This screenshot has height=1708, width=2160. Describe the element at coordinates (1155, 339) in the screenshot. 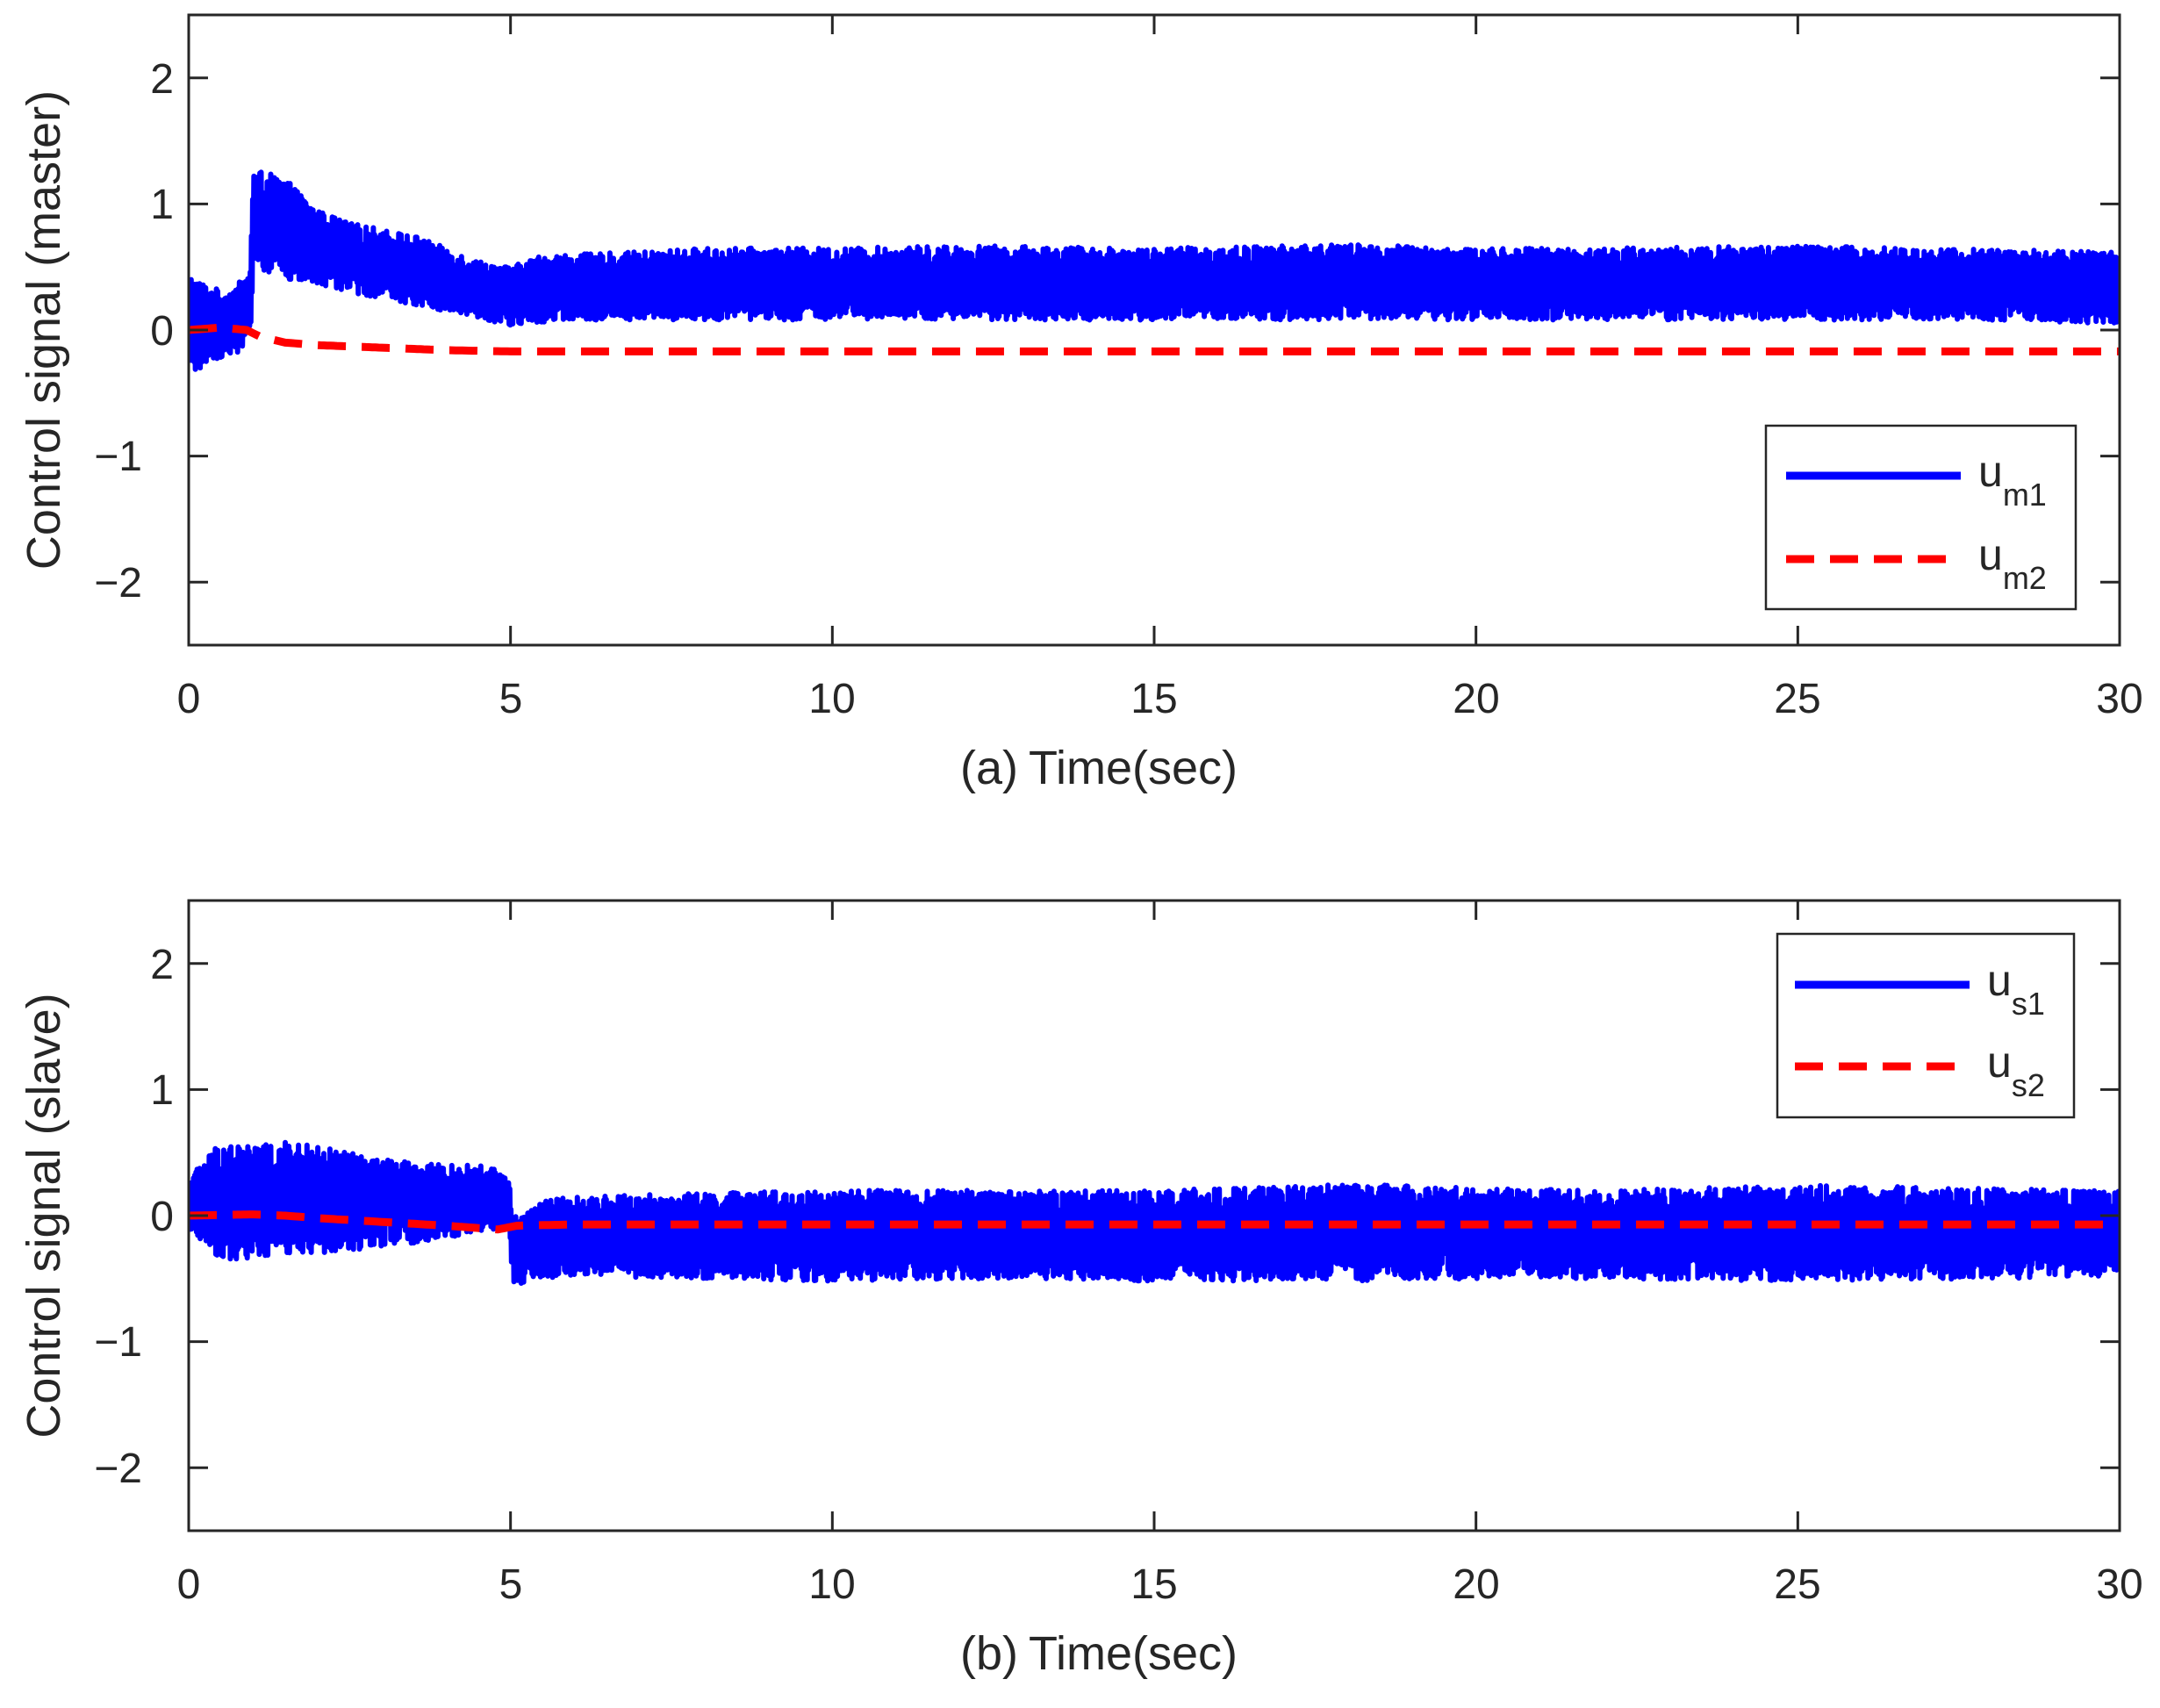

I see `series-line-u-m2` at that location.